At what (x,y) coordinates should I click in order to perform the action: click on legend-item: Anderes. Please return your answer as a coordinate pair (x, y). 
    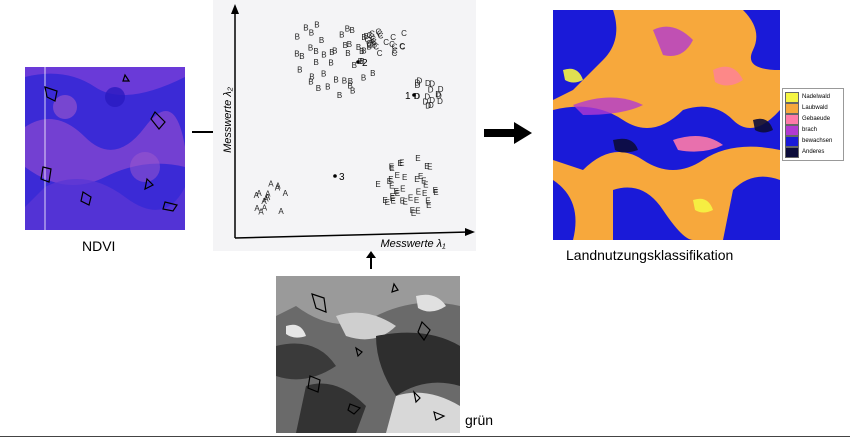
    Looking at the image, I should click on (813, 152).